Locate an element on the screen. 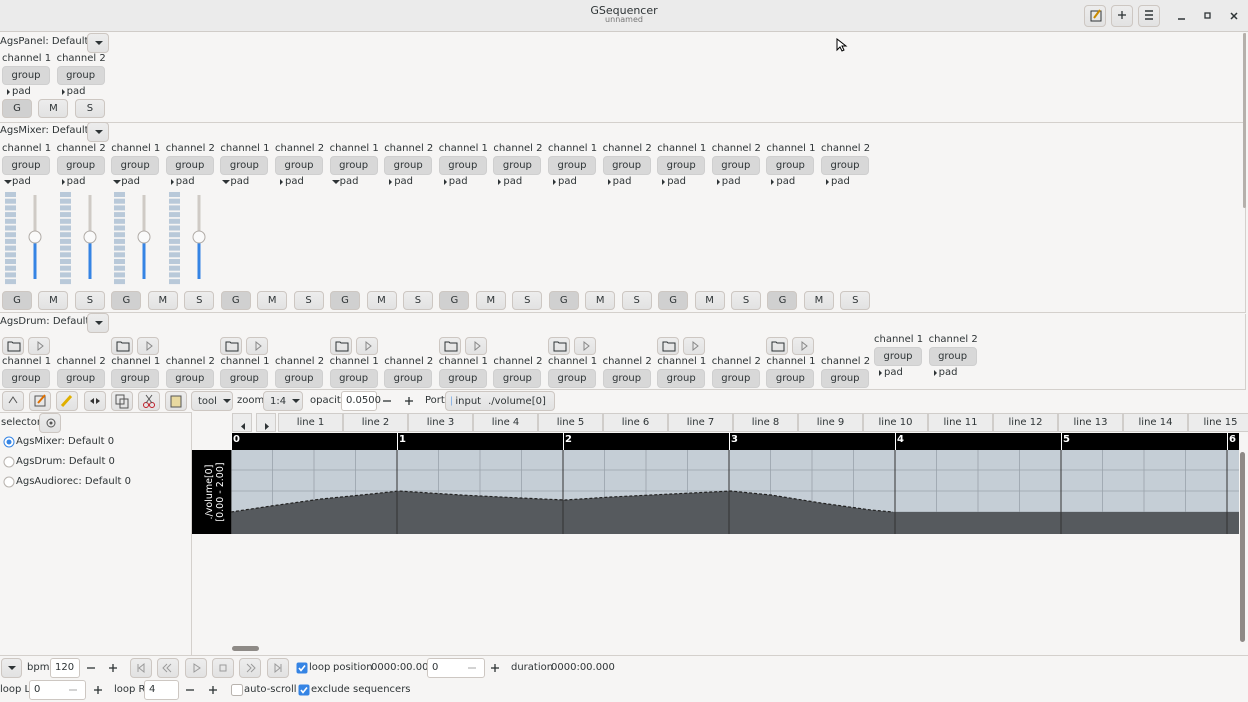 The width and height of the screenshot is (1248, 702). line-tab: line 8 is located at coordinates (765, 422).